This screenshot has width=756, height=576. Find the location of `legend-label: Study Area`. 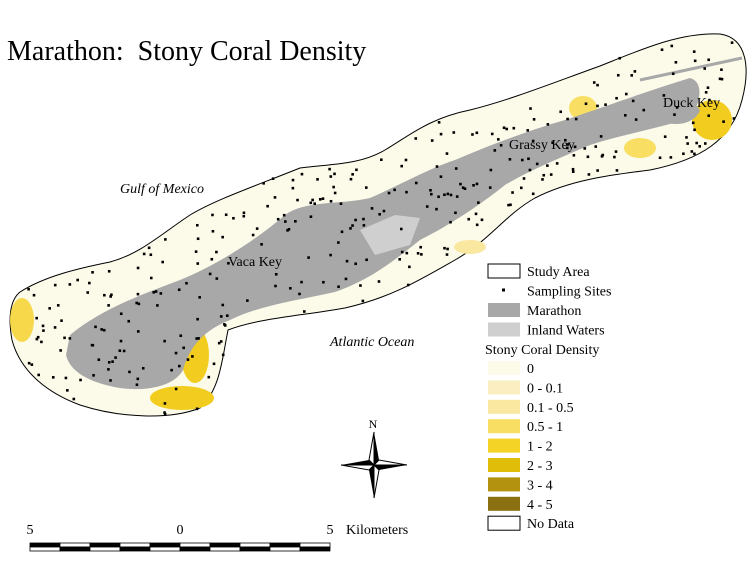

legend-label: Study Area is located at coordinates (558, 272).